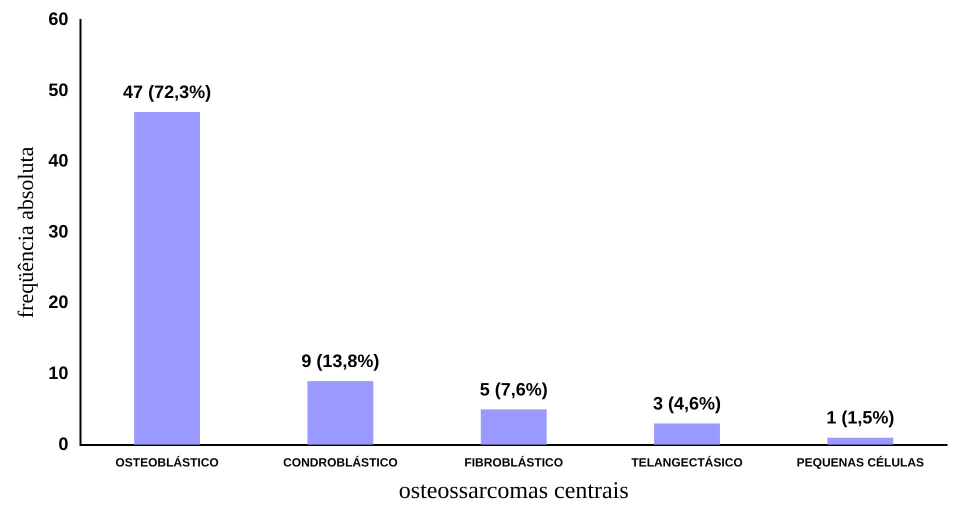  What do you see at coordinates (58, 18) in the screenshot?
I see `y-tick-label: 60` at bounding box center [58, 18].